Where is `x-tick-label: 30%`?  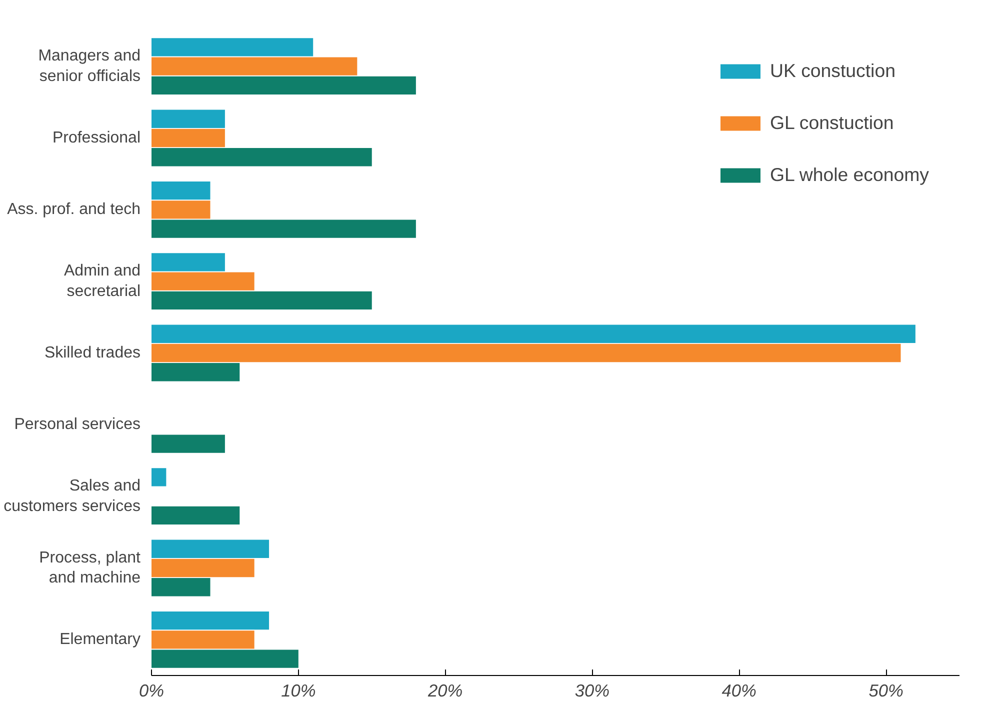
x-tick-label: 30% is located at coordinates (592, 690).